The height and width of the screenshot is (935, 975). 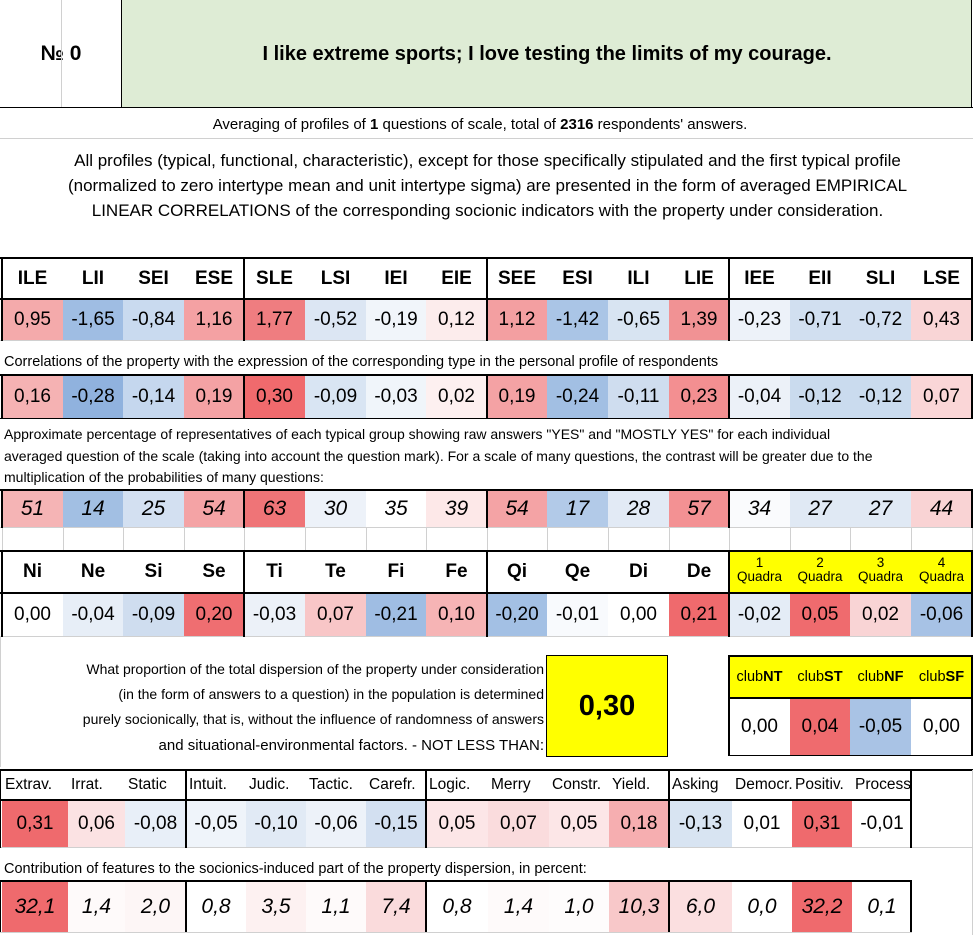 I want to click on function-label: Qi, so click(x=517, y=571).